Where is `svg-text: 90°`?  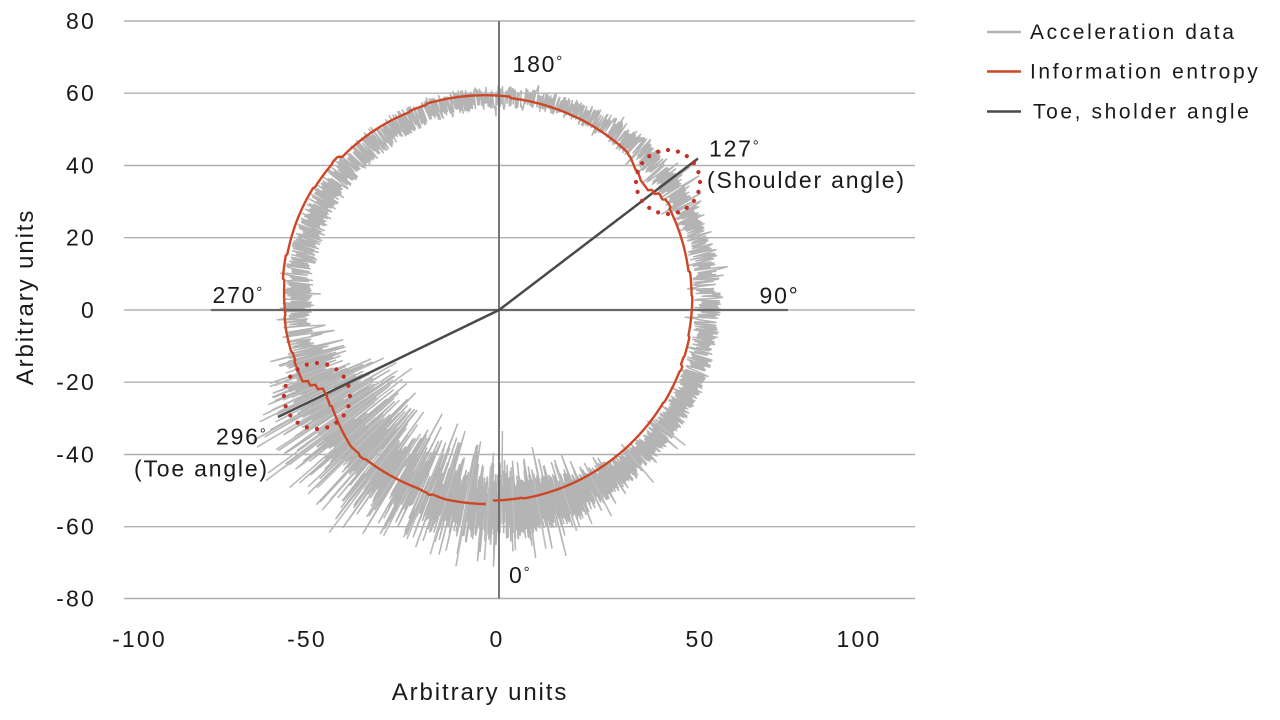
svg-text: 90° is located at coordinates (780, 296).